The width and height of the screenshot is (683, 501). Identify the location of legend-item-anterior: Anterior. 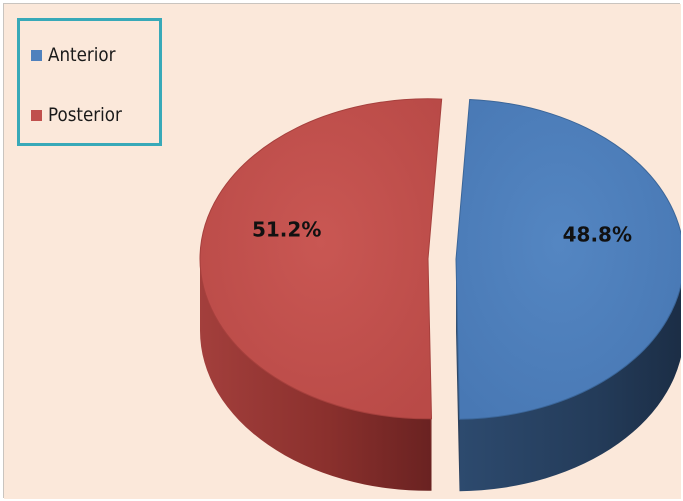
(78, 55).